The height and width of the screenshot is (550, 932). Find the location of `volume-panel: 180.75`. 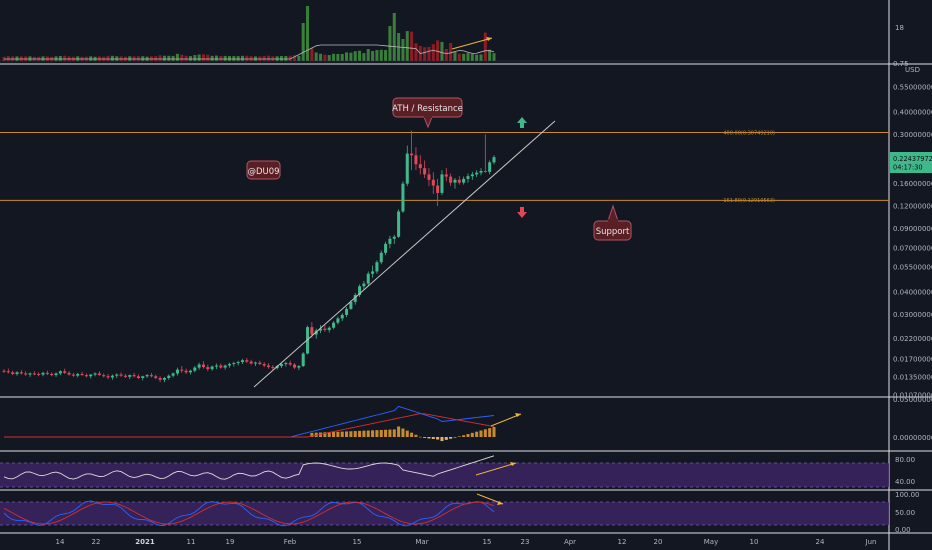

volume-panel: 180.75 is located at coordinates (454, 37).